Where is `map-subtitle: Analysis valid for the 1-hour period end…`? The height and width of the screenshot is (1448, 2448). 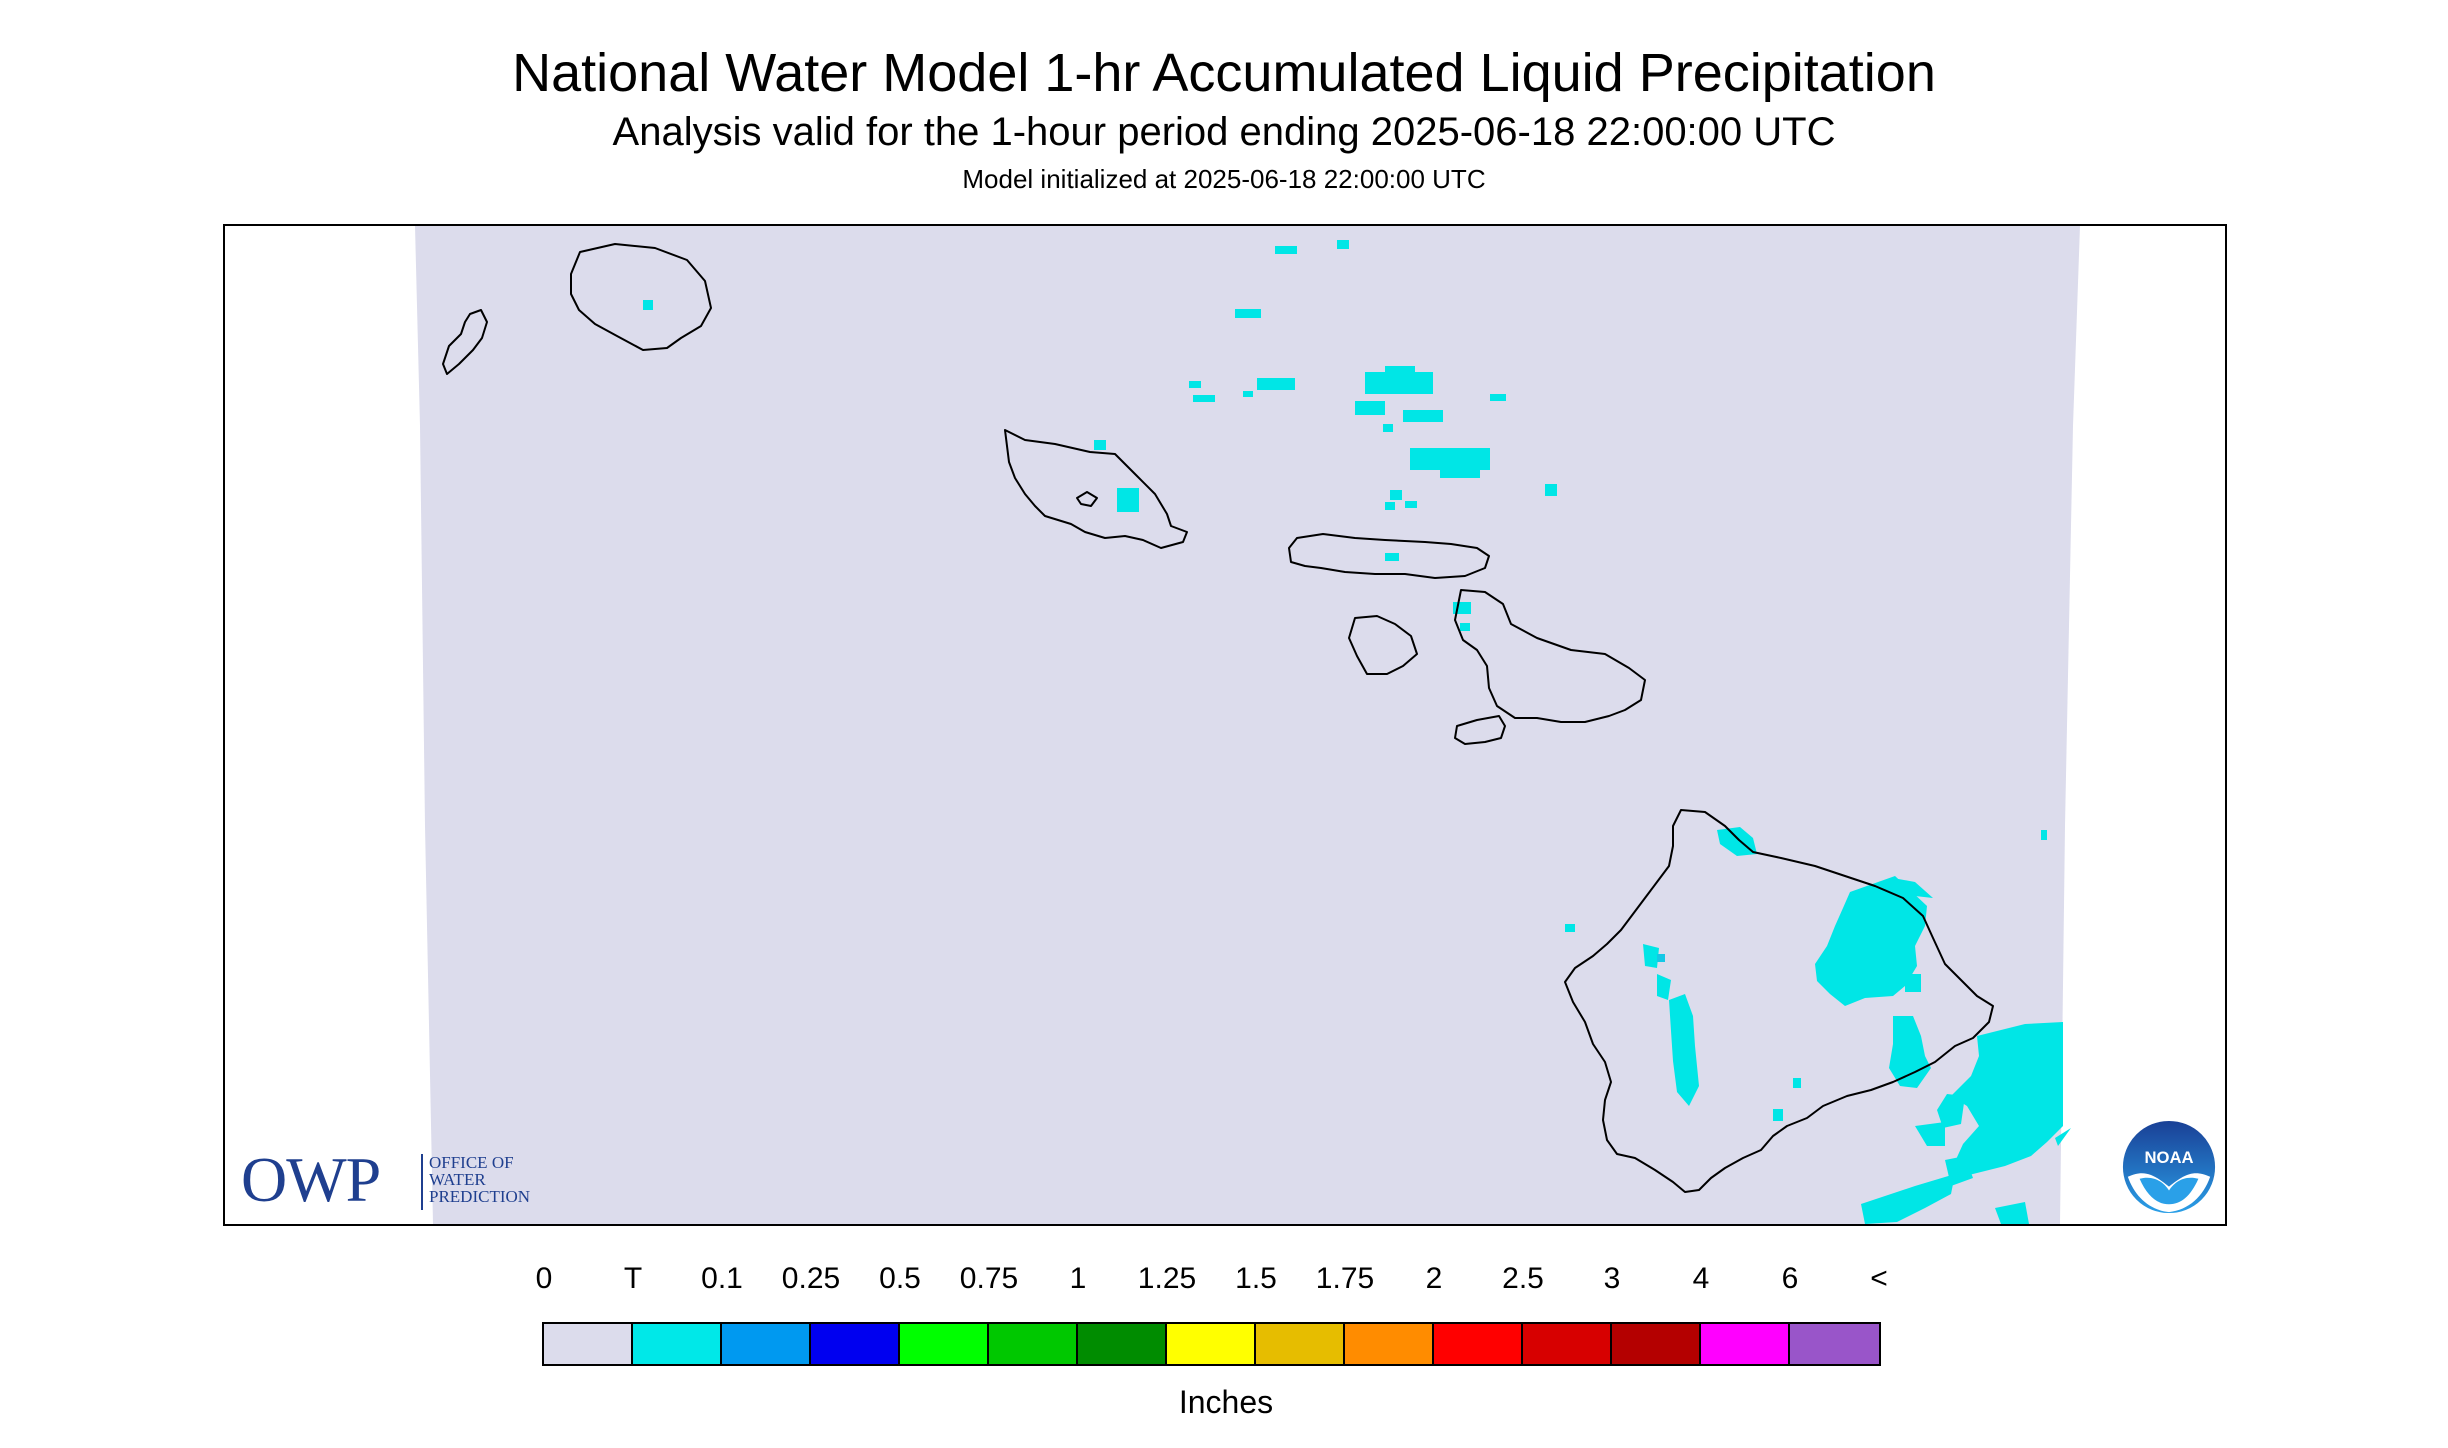
map-subtitle: Analysis valid for the 1-hour period end… is located at coordinates (1224, 132).